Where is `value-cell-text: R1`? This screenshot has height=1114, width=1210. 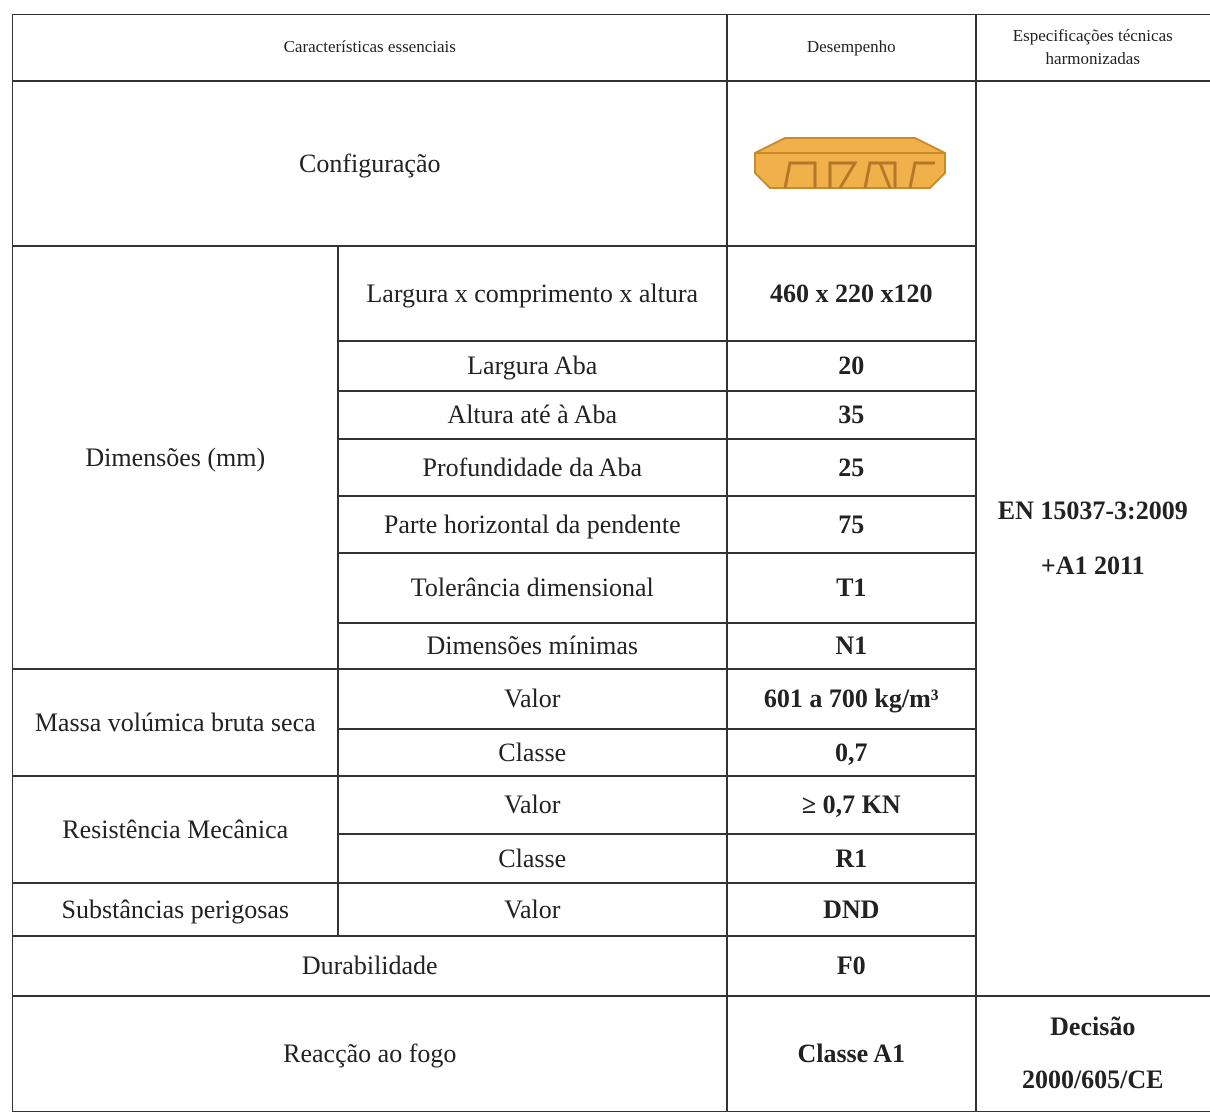
value-cell-text: R1 is located at coordinates (851, 858).